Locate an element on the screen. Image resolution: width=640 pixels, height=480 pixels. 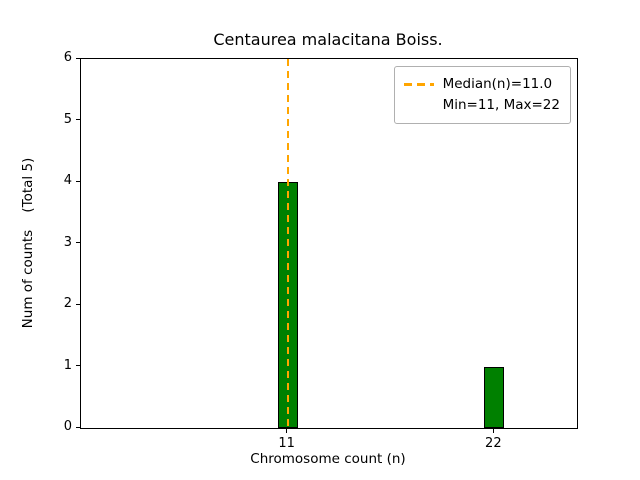
legend-row-minmax: Min=11, Max=22 is located at coordinates (482, 105).